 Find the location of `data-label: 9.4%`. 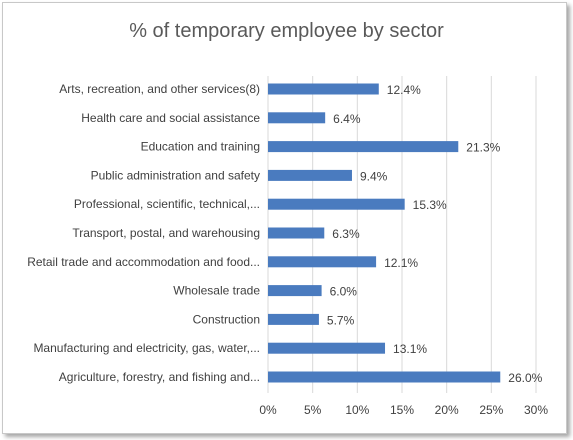

data-label: 9.4% is located at coordinates (374, 176).